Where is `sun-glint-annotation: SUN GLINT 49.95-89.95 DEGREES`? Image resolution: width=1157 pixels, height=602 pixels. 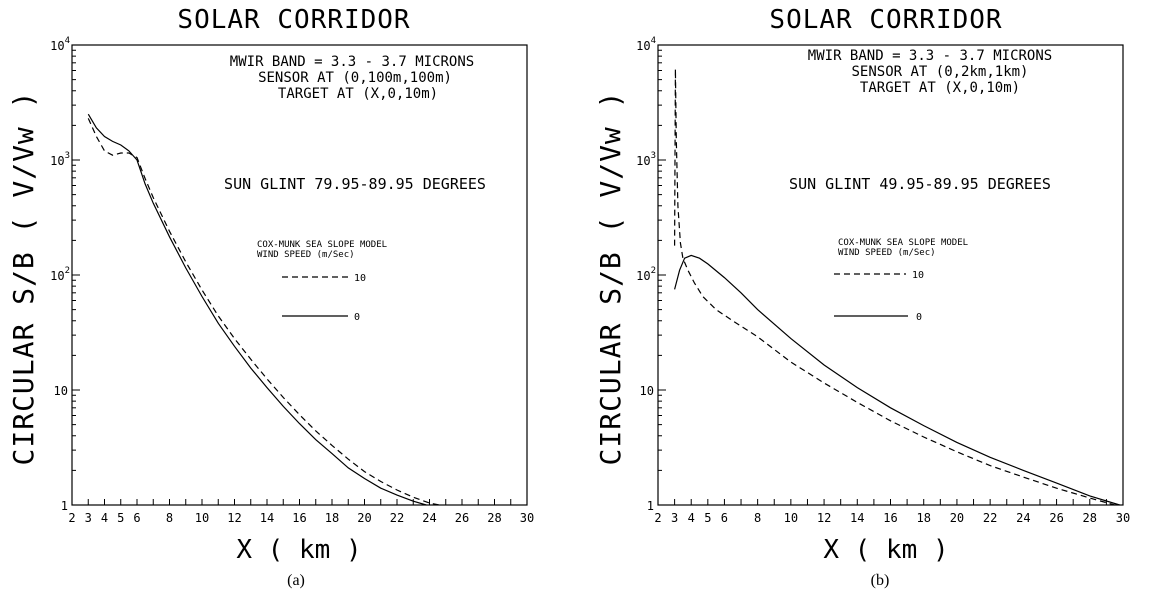
sun-glint-annotation: SUN GLINT 49.95-89.95 DEGREES is located at coordinates (920, 184).